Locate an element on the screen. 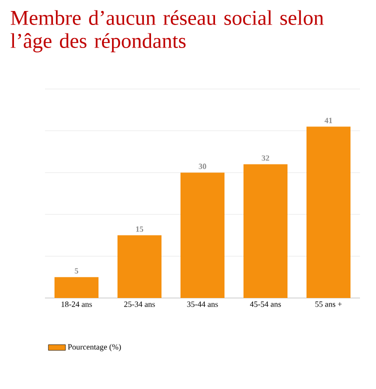 Image resolution: width=376 pixels, height=389 pixels. legend-label: Pourcentage (%) is located at coordinates (94, 348).